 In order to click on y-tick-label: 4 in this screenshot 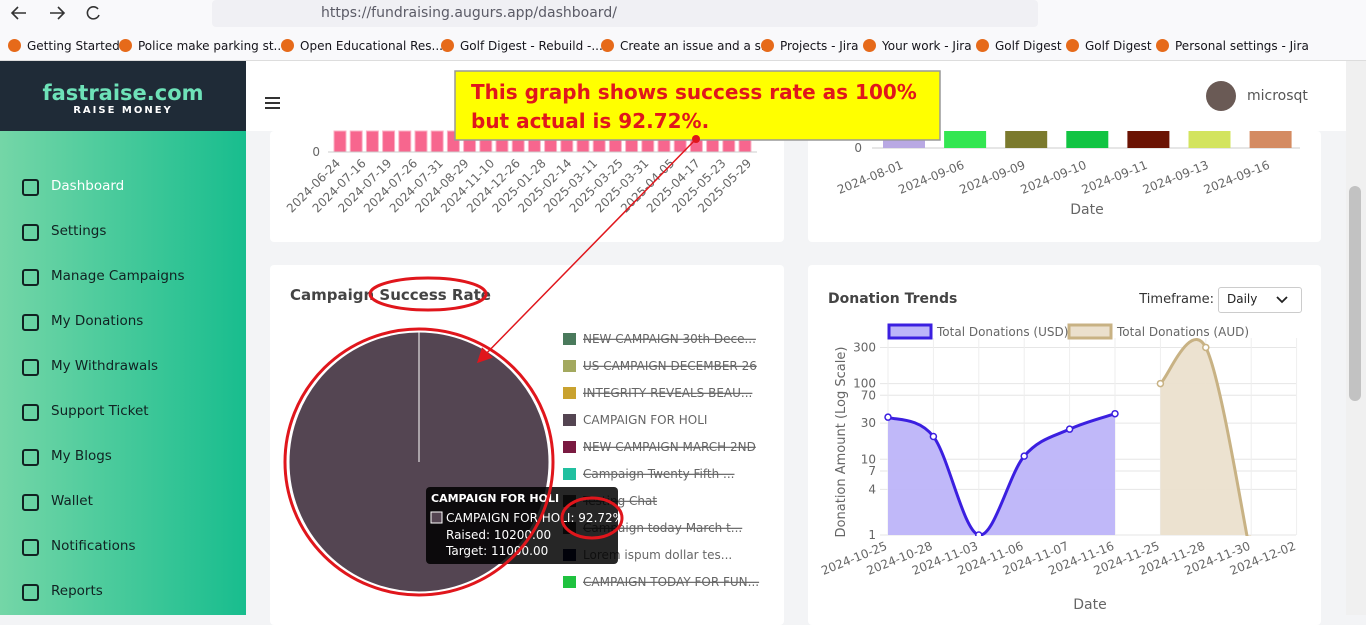, I will do `click(872, 489)`.